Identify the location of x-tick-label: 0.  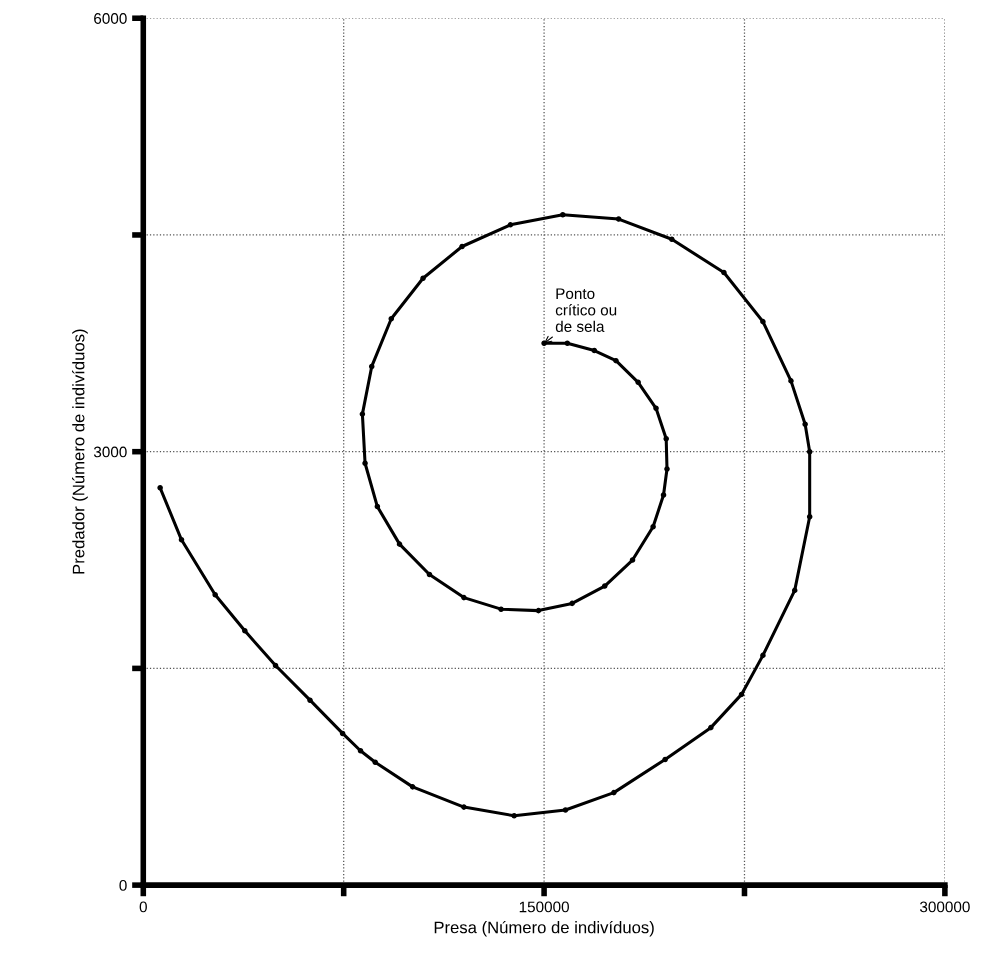
(143, 907).